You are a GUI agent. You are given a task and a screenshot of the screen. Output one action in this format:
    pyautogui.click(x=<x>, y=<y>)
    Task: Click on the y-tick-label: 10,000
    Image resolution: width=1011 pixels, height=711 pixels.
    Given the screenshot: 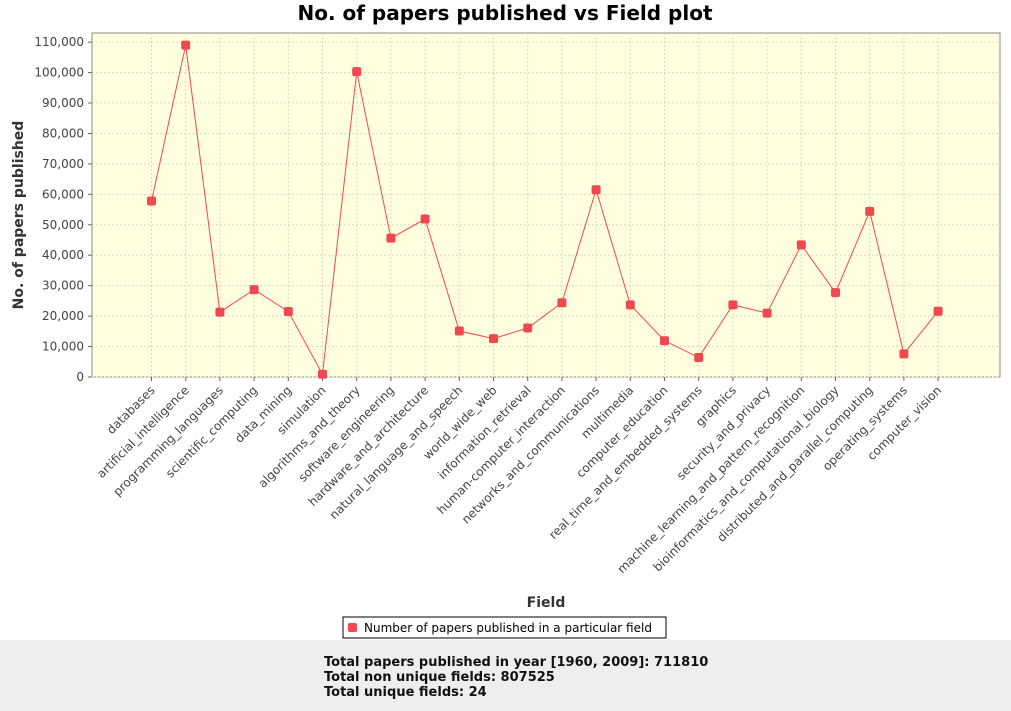 What is the action you would take?
    pyautogui.click(x=63, y=347)
    